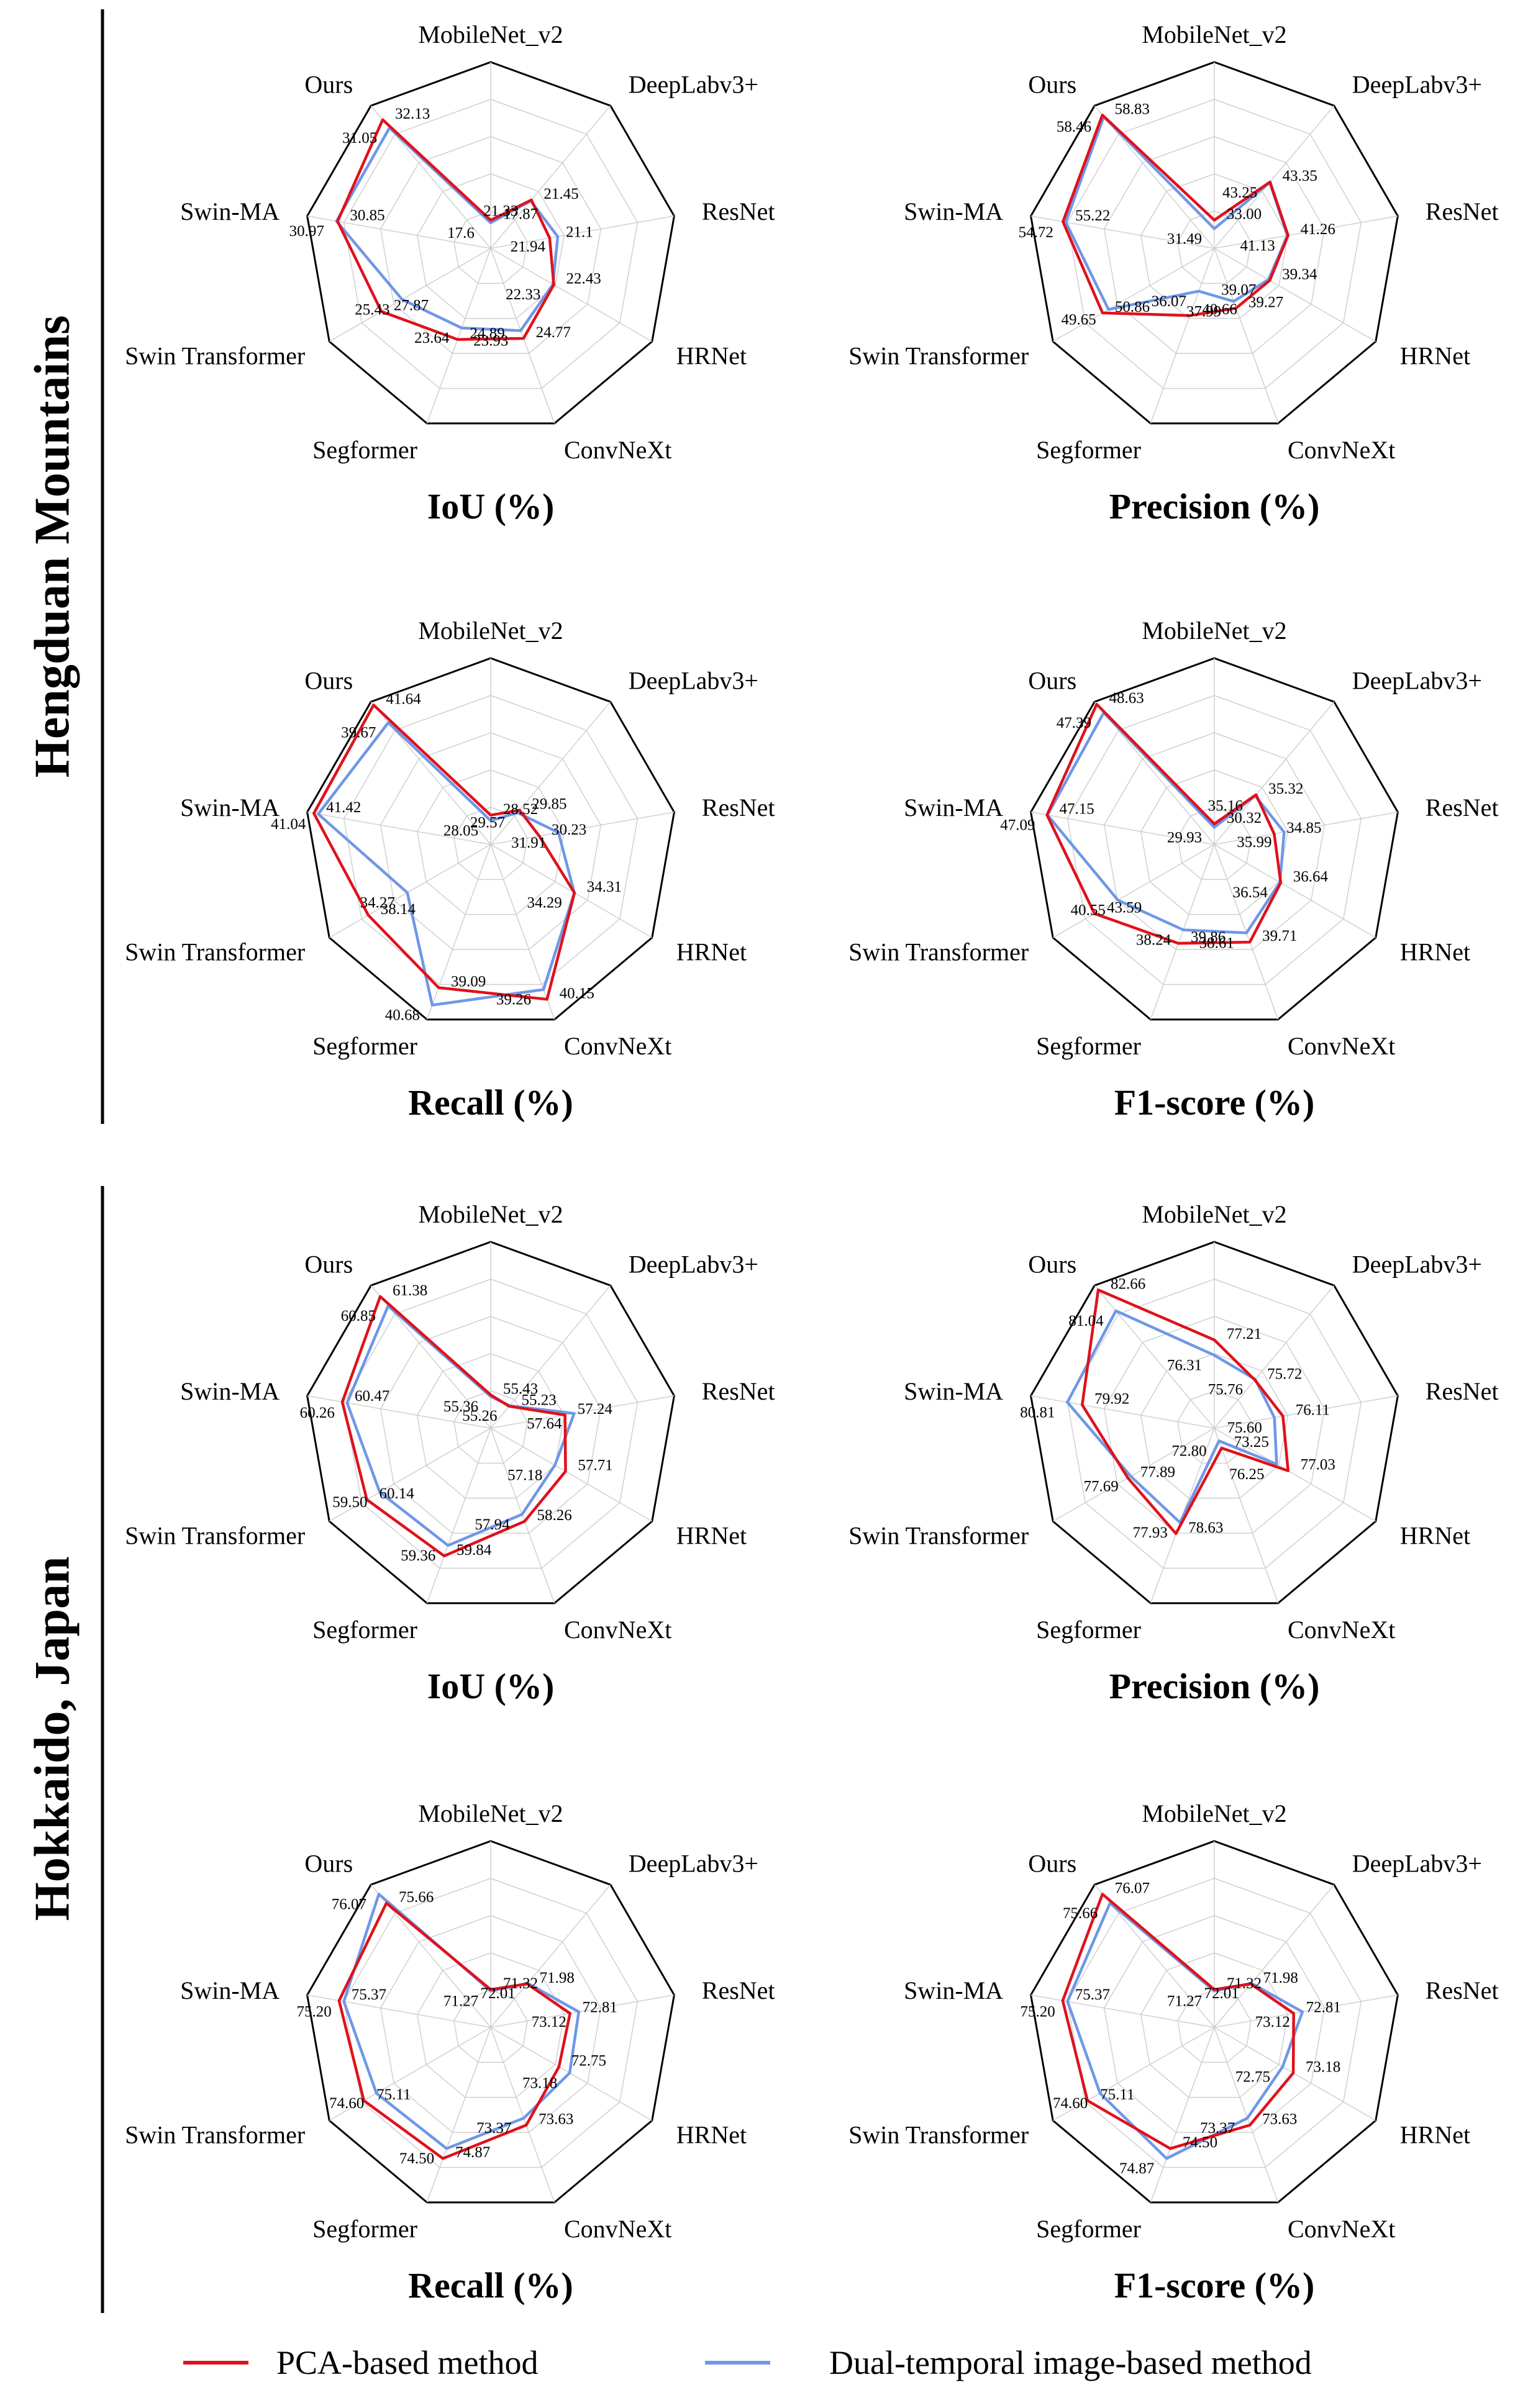 This screenshot has height=2408, width=1528. What do you see at coordinates (1132, 307) in the screenshot?
I see `data-value-label: 50.86` at bounding box center [1132, 307].